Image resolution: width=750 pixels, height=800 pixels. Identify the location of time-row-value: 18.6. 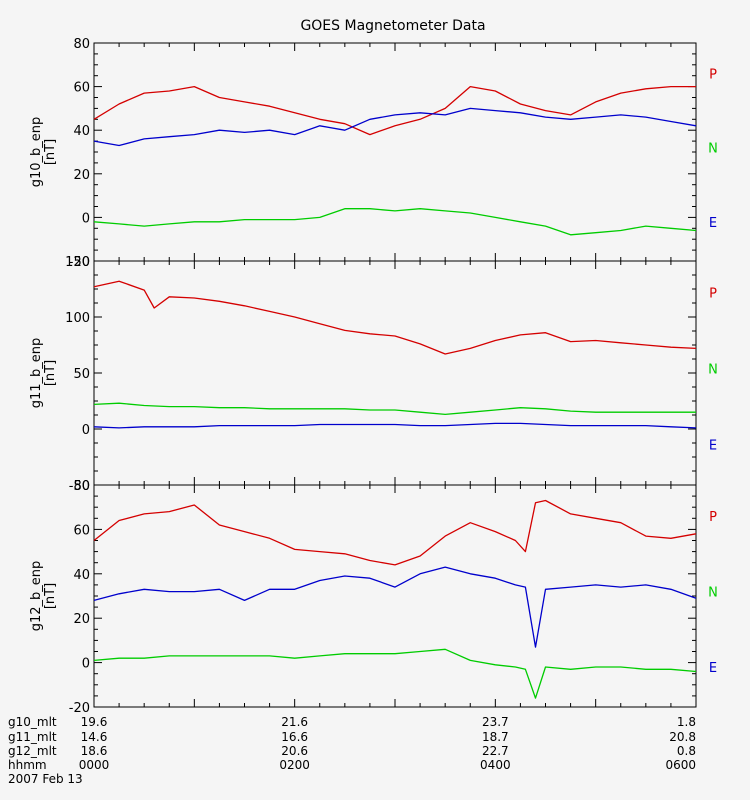
(94, 751).